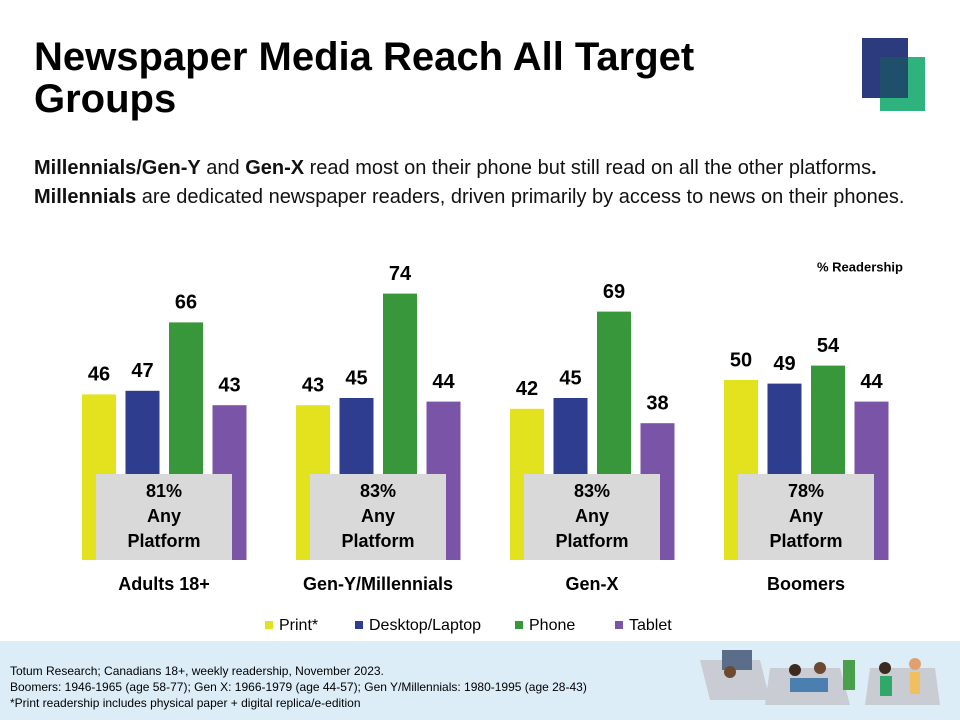 The image size is (960, 720). I want to click on category-label: Gen-Y/Millennials, so click(378, 584).